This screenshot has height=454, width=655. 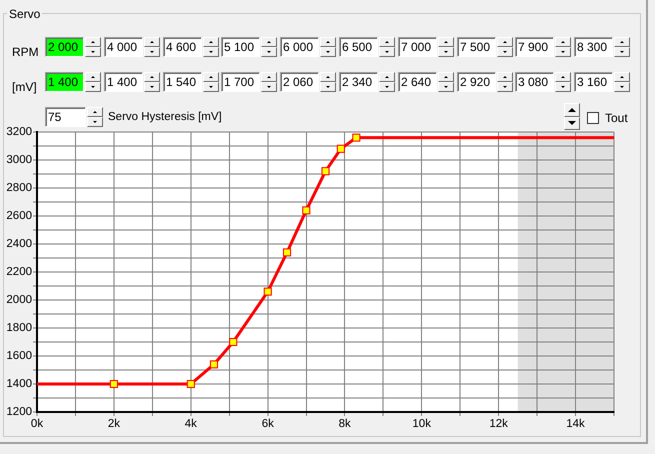 What do you see at coordinates (476, 82) in the screenshot?
I see `number-field: 2 920` at bounding box center [476, 82].